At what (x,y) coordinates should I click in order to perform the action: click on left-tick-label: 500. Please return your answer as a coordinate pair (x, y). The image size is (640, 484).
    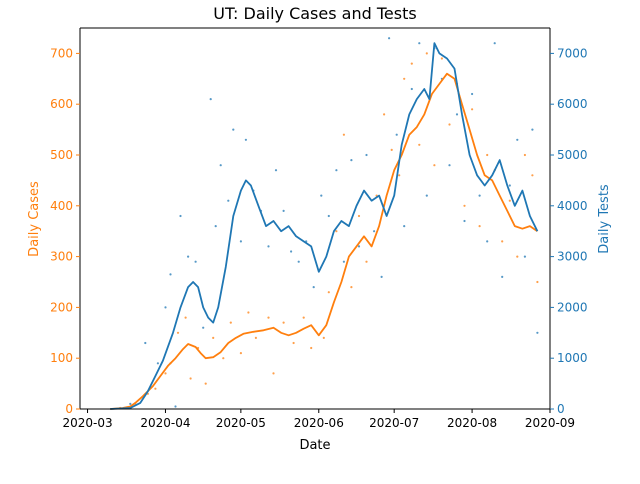
    Looking at the image, I should click on (61, 155).